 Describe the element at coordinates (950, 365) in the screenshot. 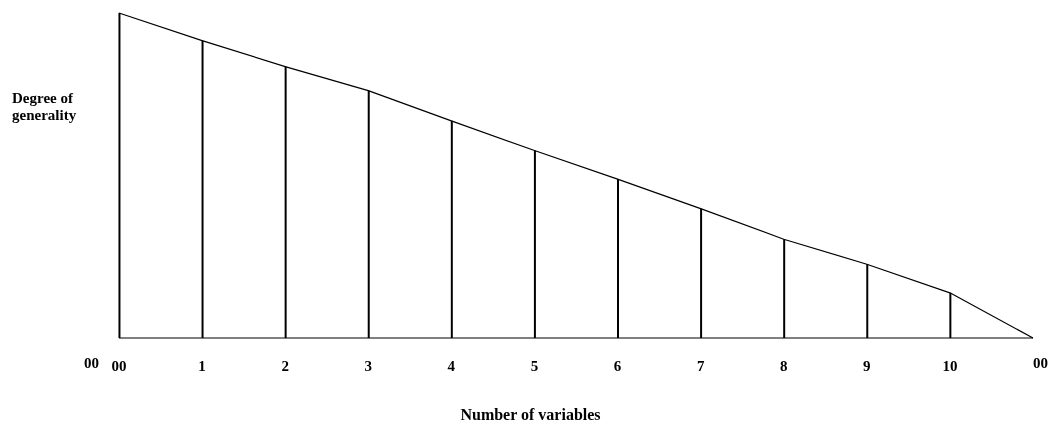

I see `x-tick-label: 10` at that location.